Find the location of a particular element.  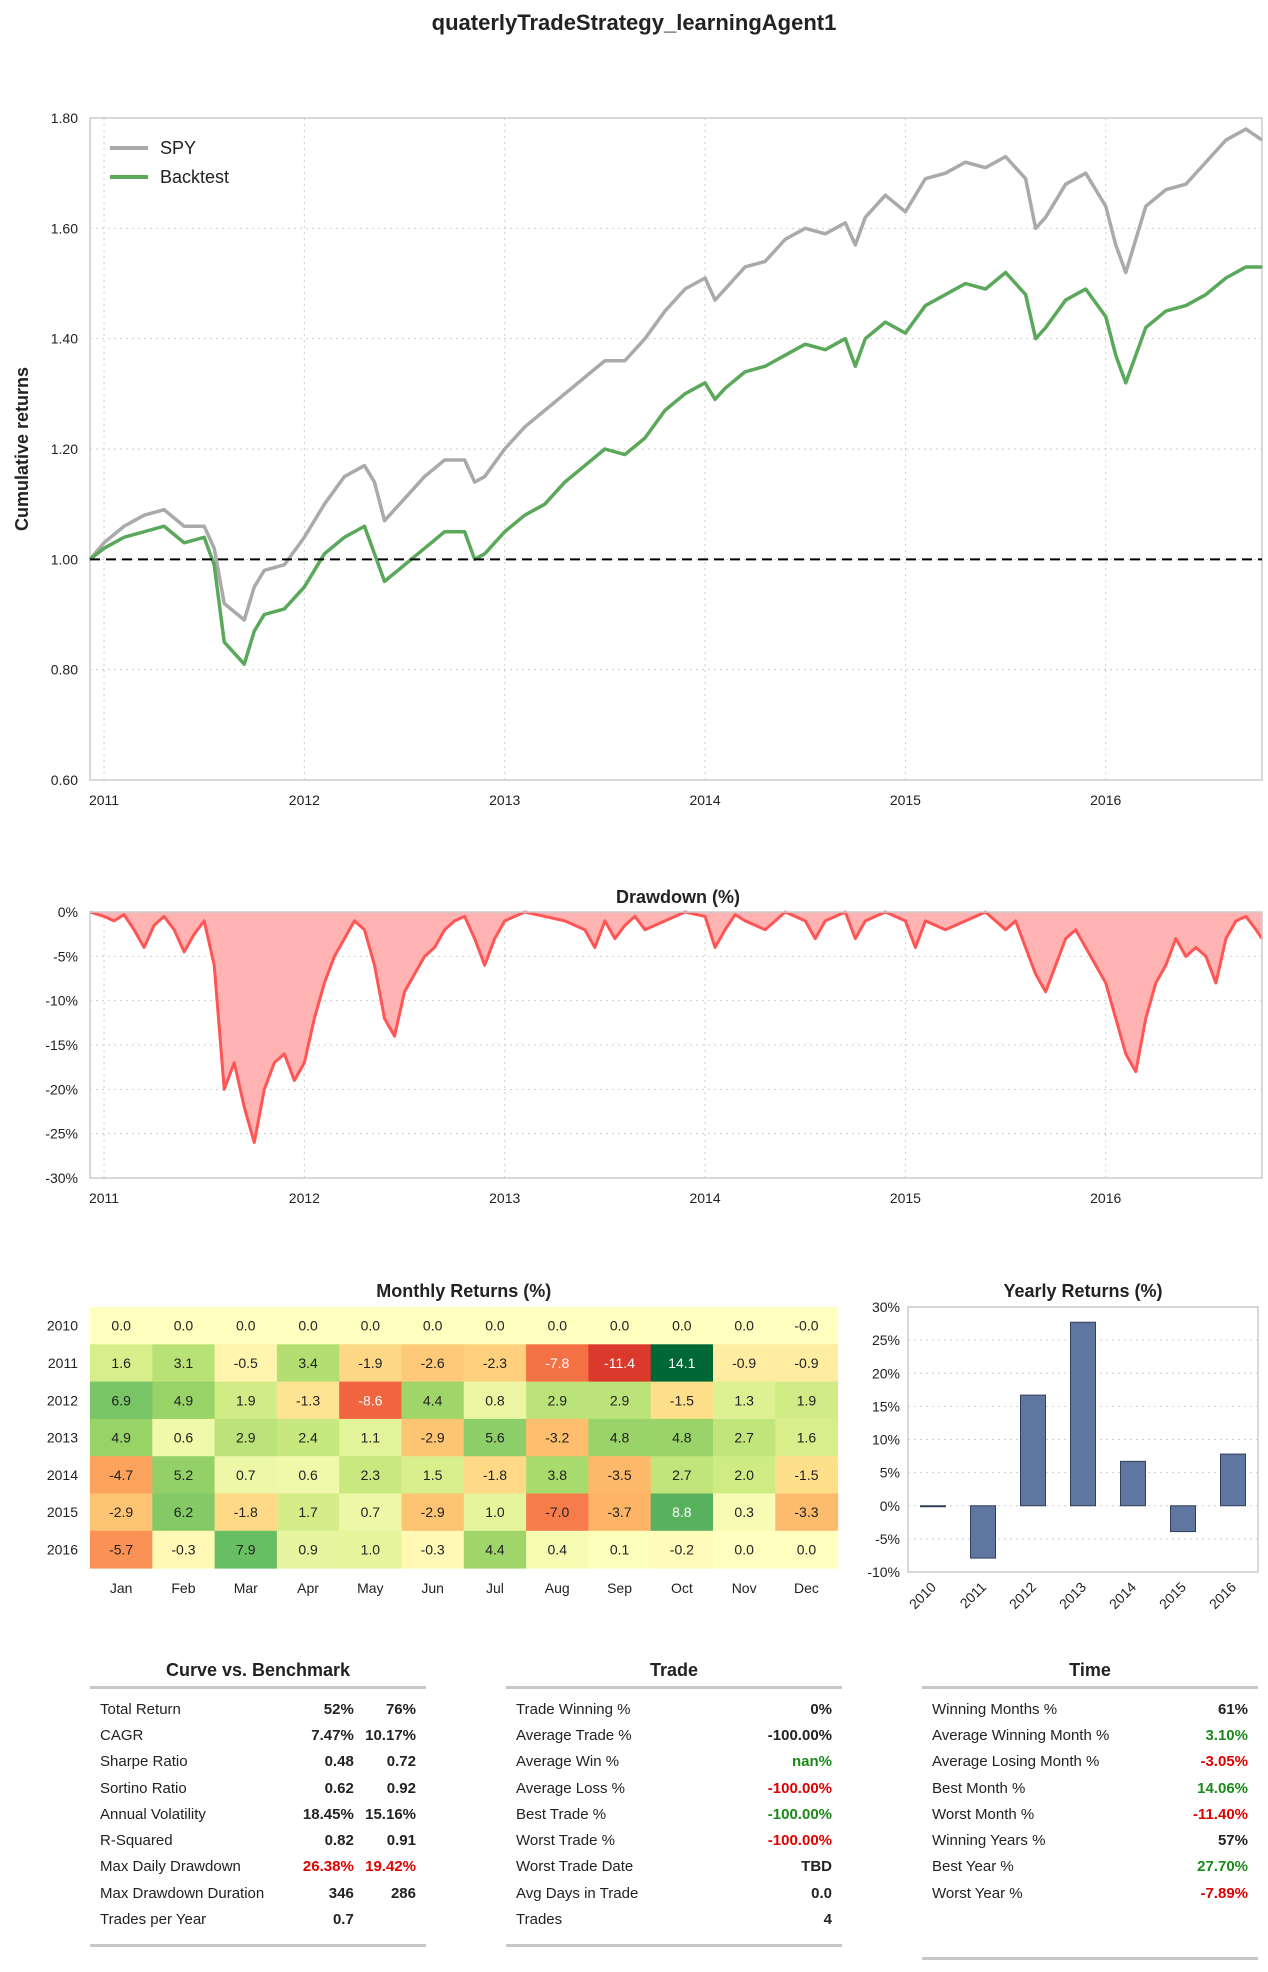

curve-panel-title: Curve vs. Benchmark is located at coordinates (258, 1670).